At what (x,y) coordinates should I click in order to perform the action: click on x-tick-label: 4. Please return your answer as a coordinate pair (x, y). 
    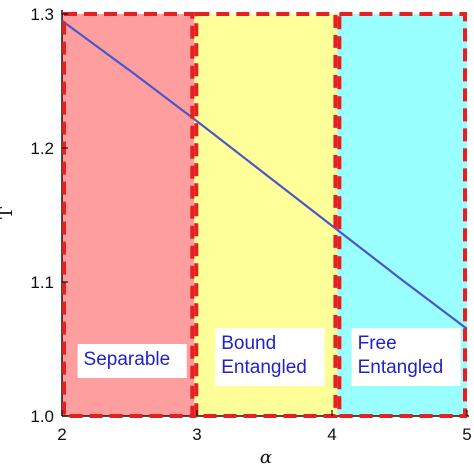
    Looking at the image, I should click on (331, 434).